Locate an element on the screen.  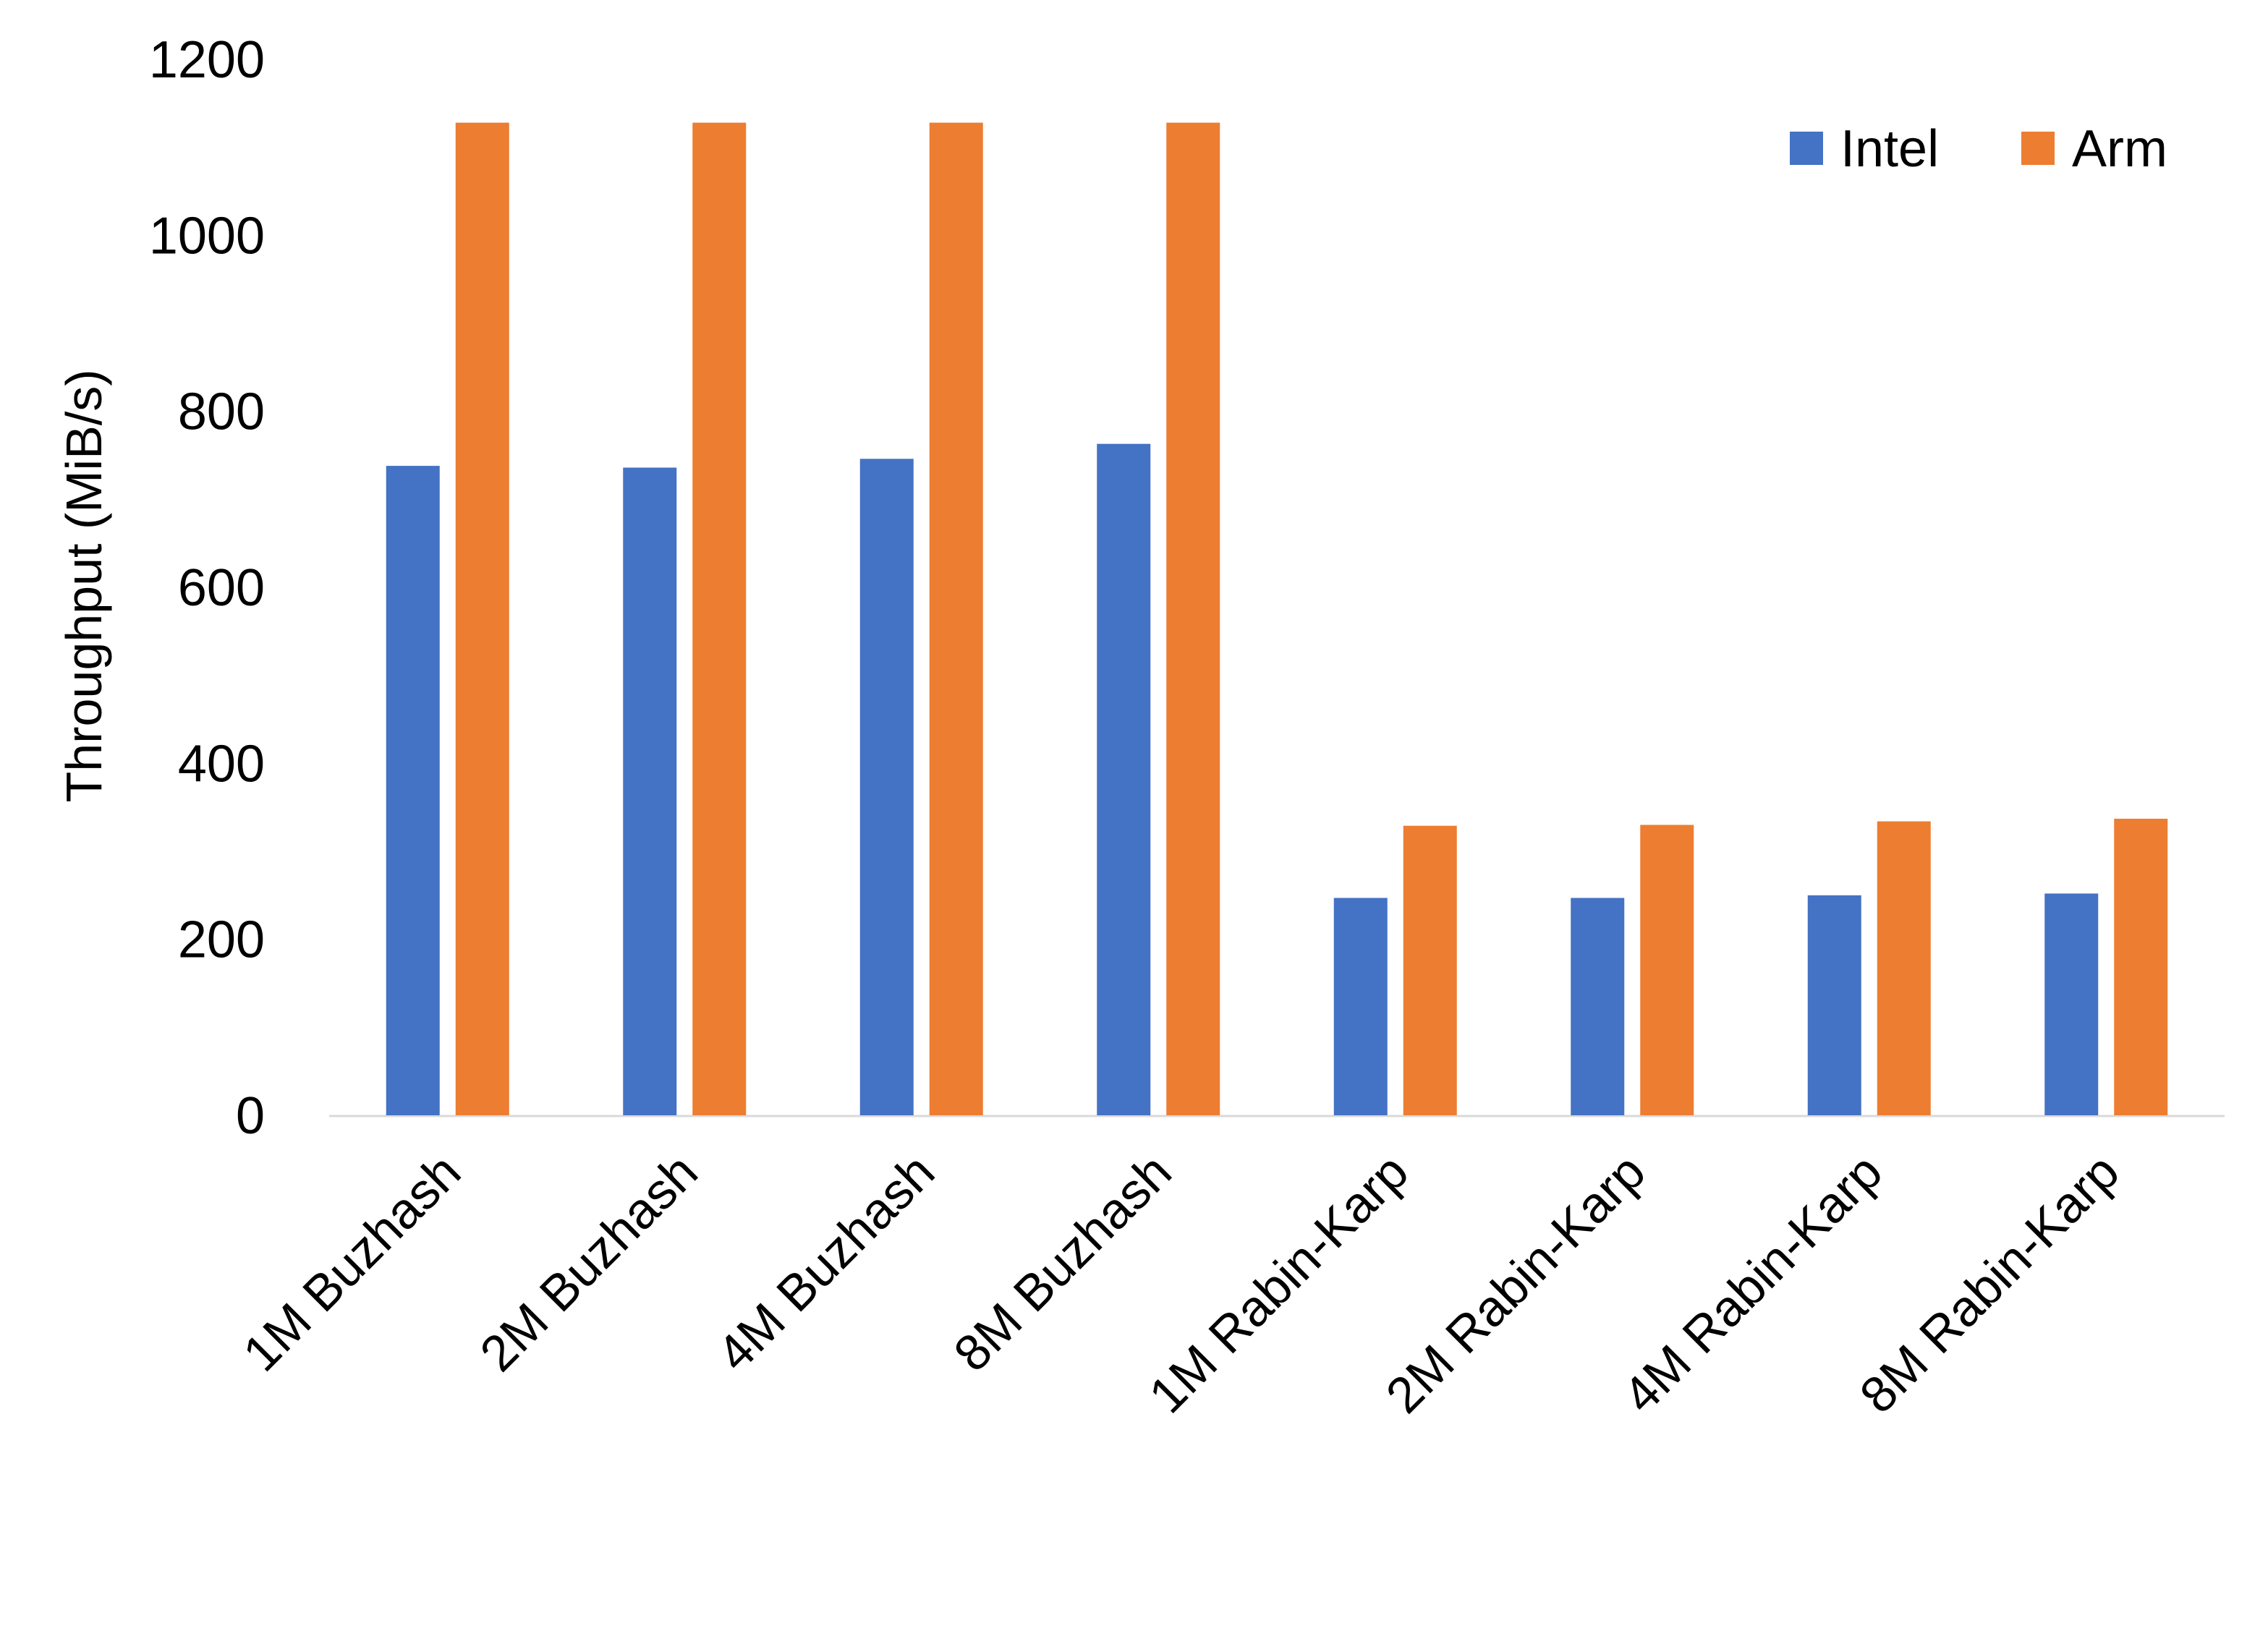
y-tick-label: 1200 is located at coordinates (207, 60).